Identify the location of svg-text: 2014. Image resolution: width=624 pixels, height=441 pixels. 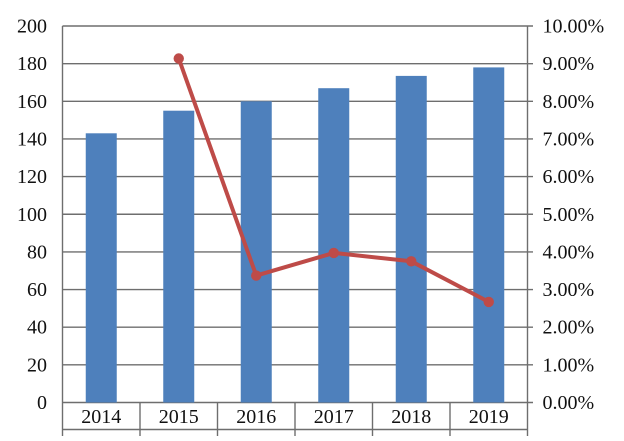
(101, 417).